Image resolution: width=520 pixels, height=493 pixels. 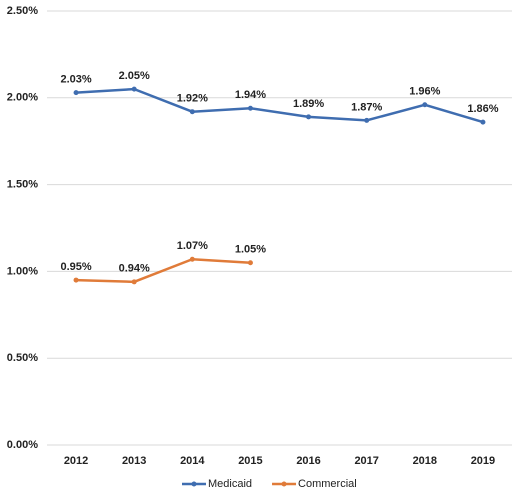 I want to click on data-label: 1.96%, so click(x=424, y=92).